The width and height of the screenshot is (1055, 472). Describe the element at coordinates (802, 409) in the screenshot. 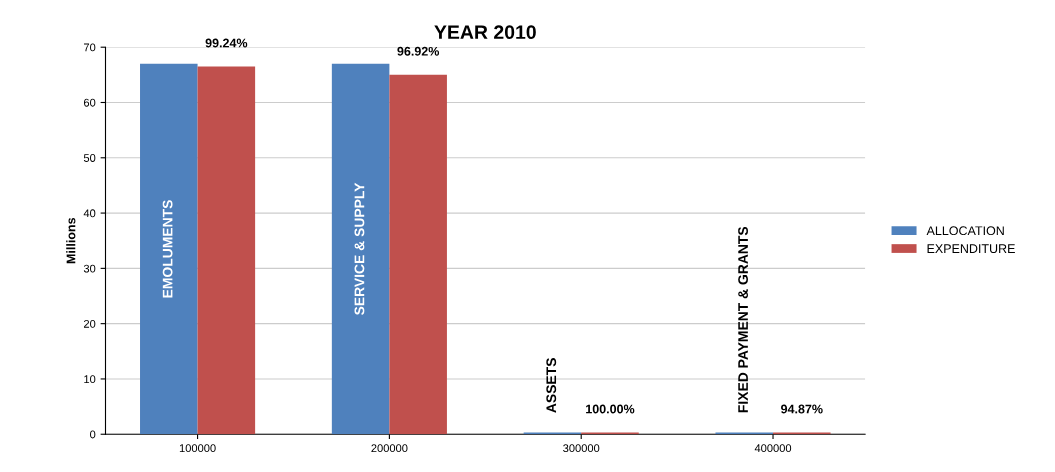

I see `annotation: 94.87%` at that location.